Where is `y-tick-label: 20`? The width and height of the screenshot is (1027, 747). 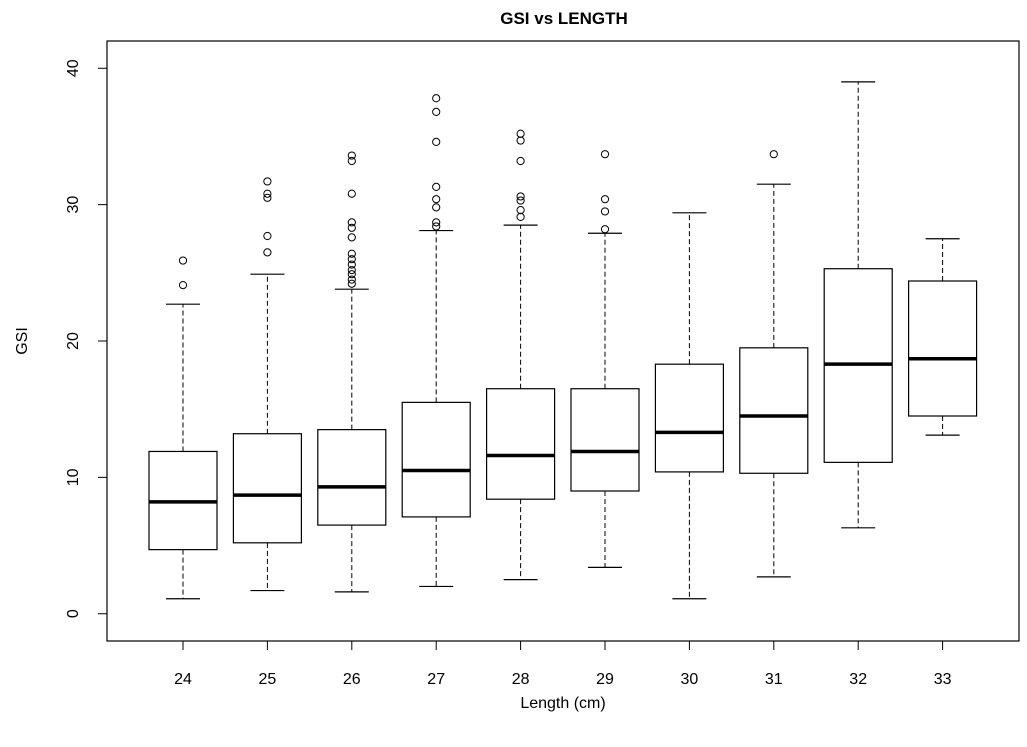
y-tick-label: 20 is located at coordinates (73, 341).